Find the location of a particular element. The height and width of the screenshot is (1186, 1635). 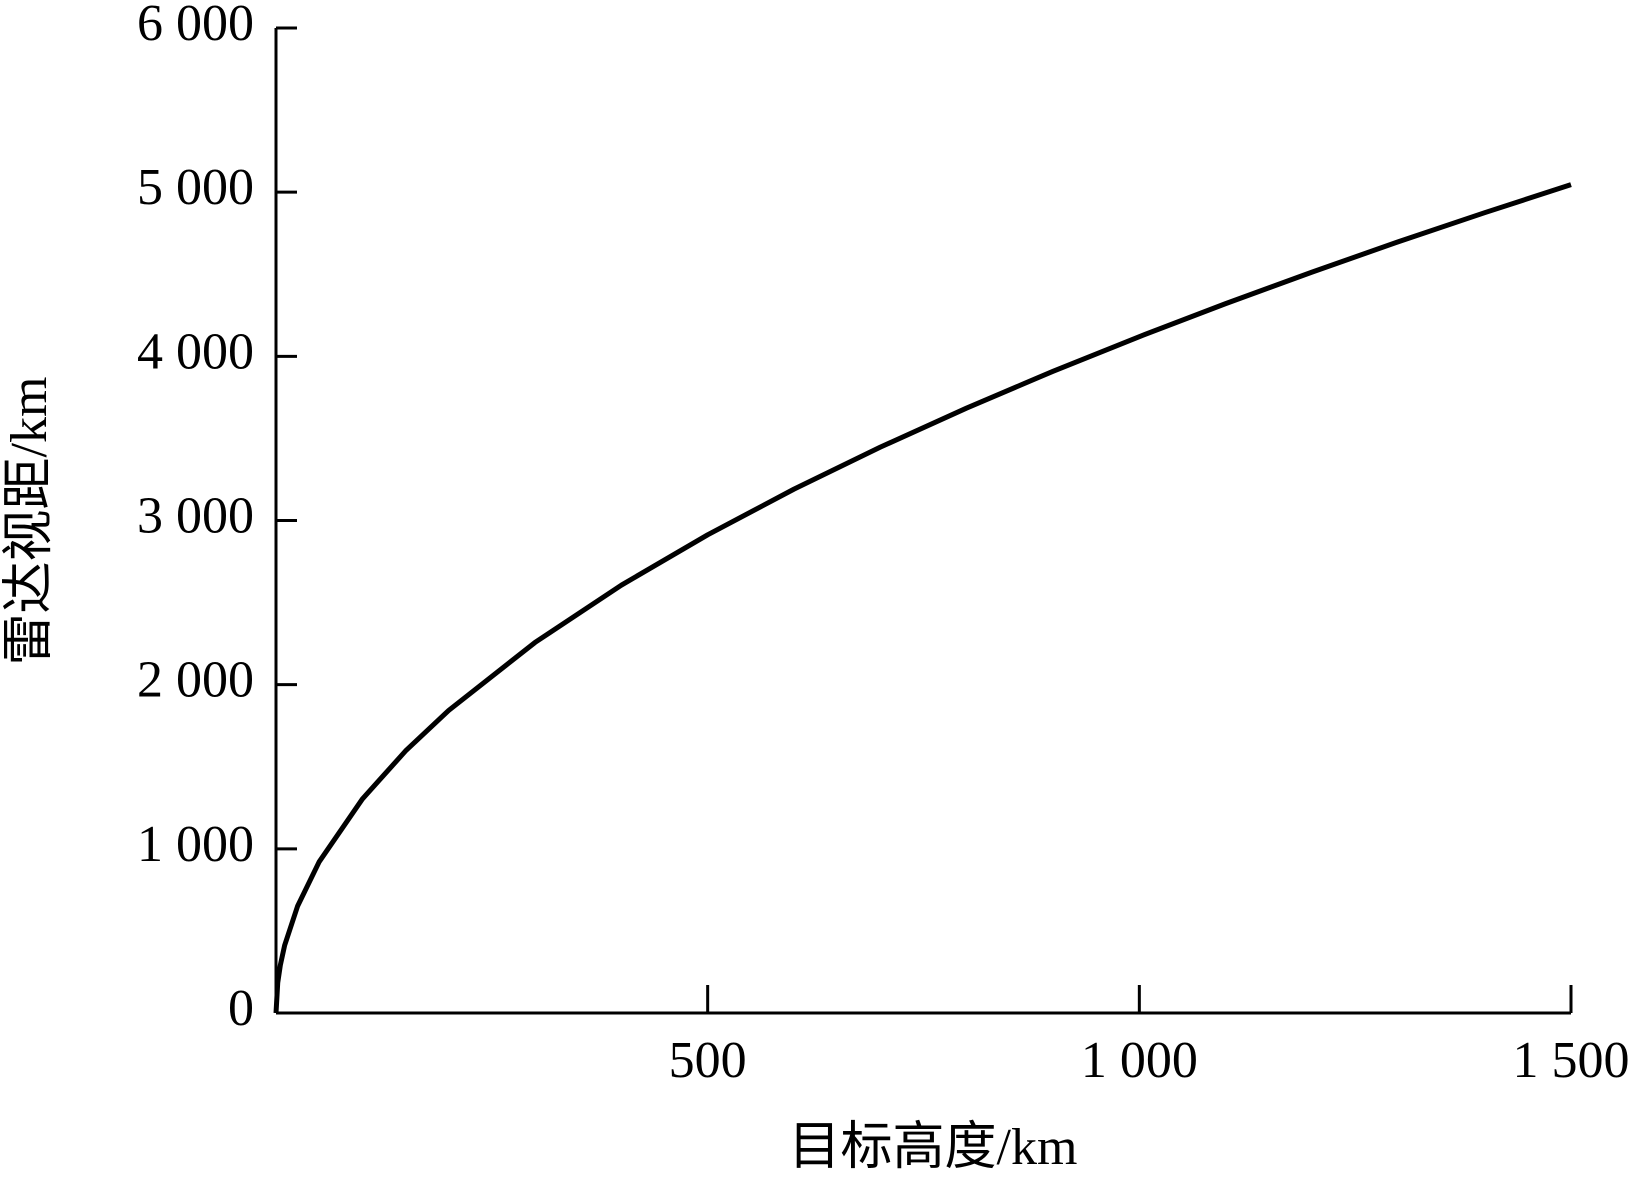

y-tick-label: 6 000 is located at coordinates (195, 26).